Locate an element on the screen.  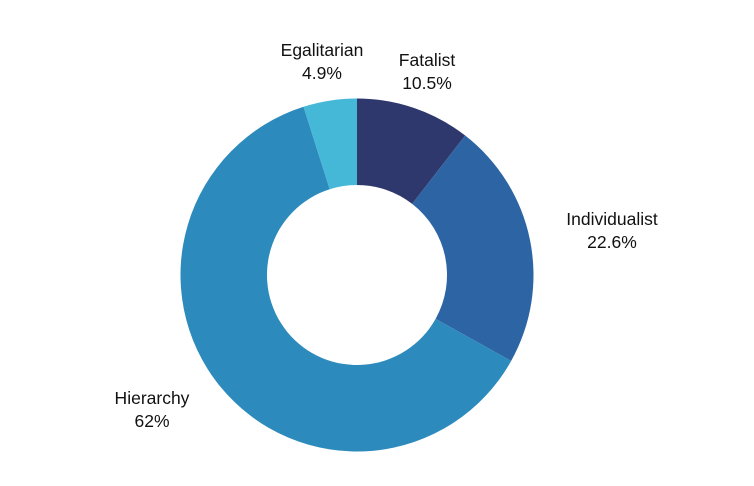
label-fatalist: Fatalist 10.5% is located at coordinates (427, 72).